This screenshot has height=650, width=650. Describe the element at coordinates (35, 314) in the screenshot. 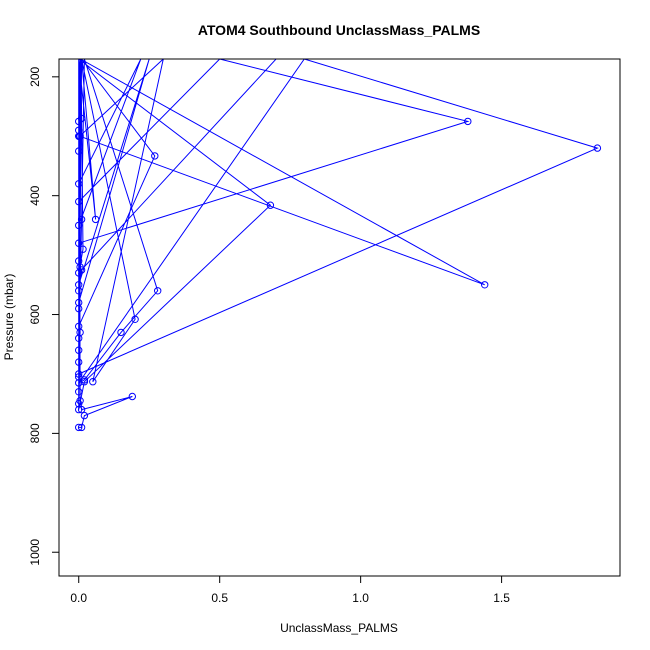

I see `y-tick-label: 600` at that location.